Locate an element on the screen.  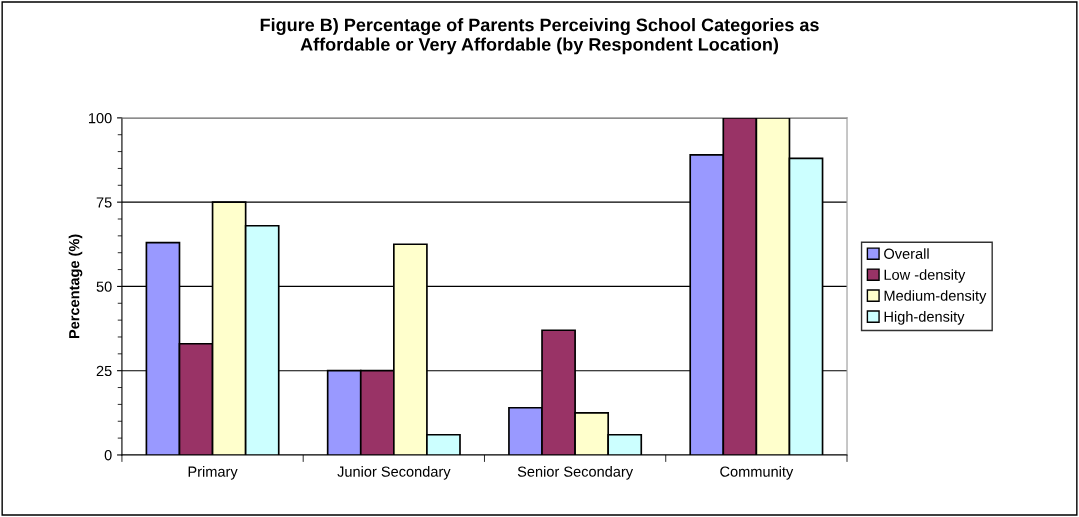
y-tick-label: 75 is located at coordinates (104, 202).